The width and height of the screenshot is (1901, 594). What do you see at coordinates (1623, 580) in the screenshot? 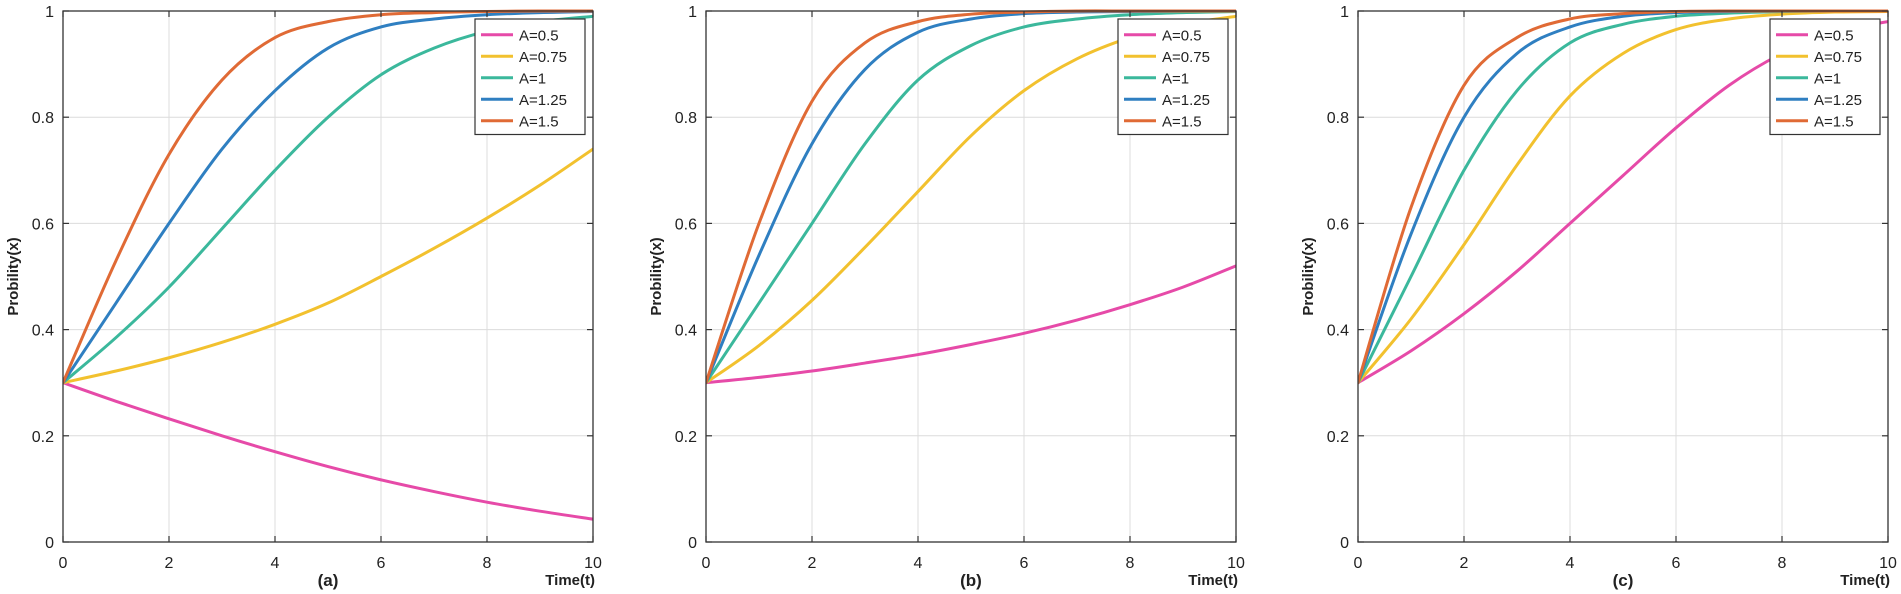
I see `panel-label: (c)` at bounding box center [1623, 580].